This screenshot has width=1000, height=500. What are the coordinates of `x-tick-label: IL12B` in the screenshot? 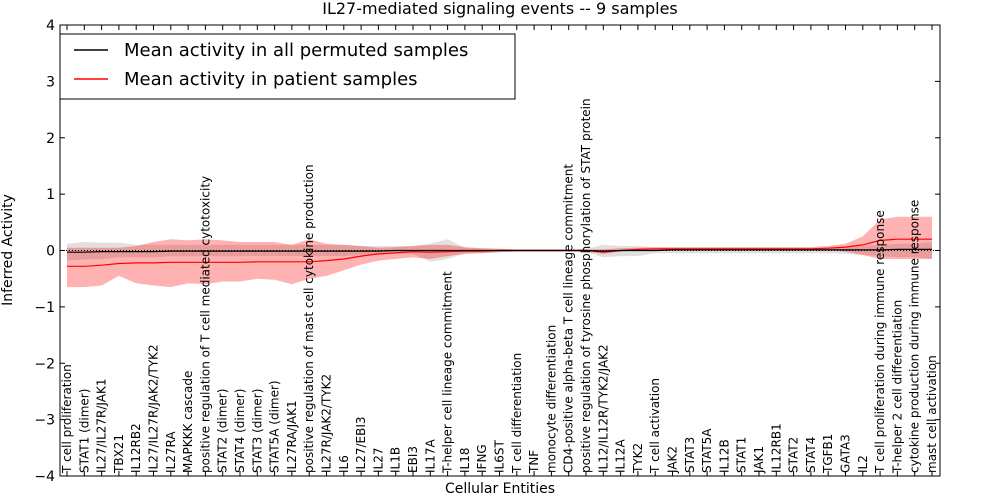 It's located at (724, 456).